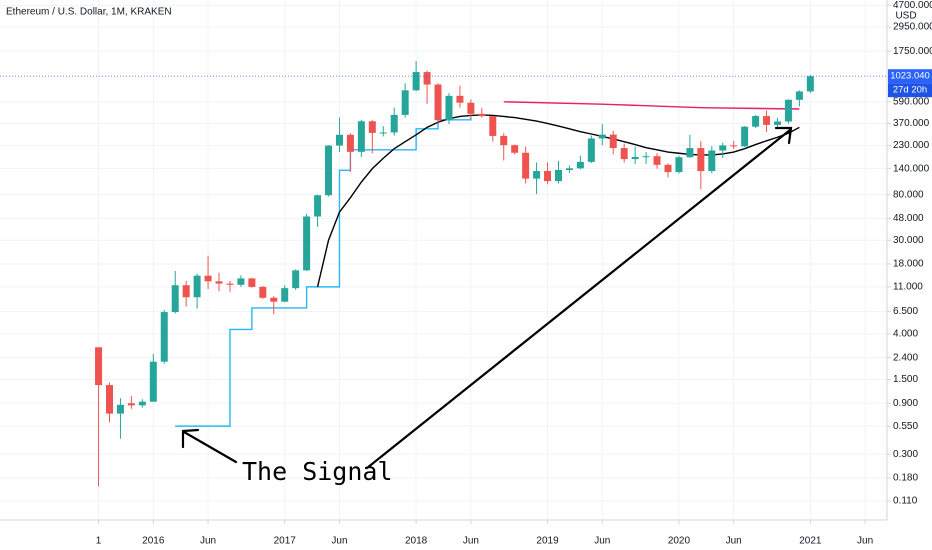  What do you see at coordinates (911, 168) in the screenshot?
I see `y-tick-label: 140.000` at bounding box center [911, 168].